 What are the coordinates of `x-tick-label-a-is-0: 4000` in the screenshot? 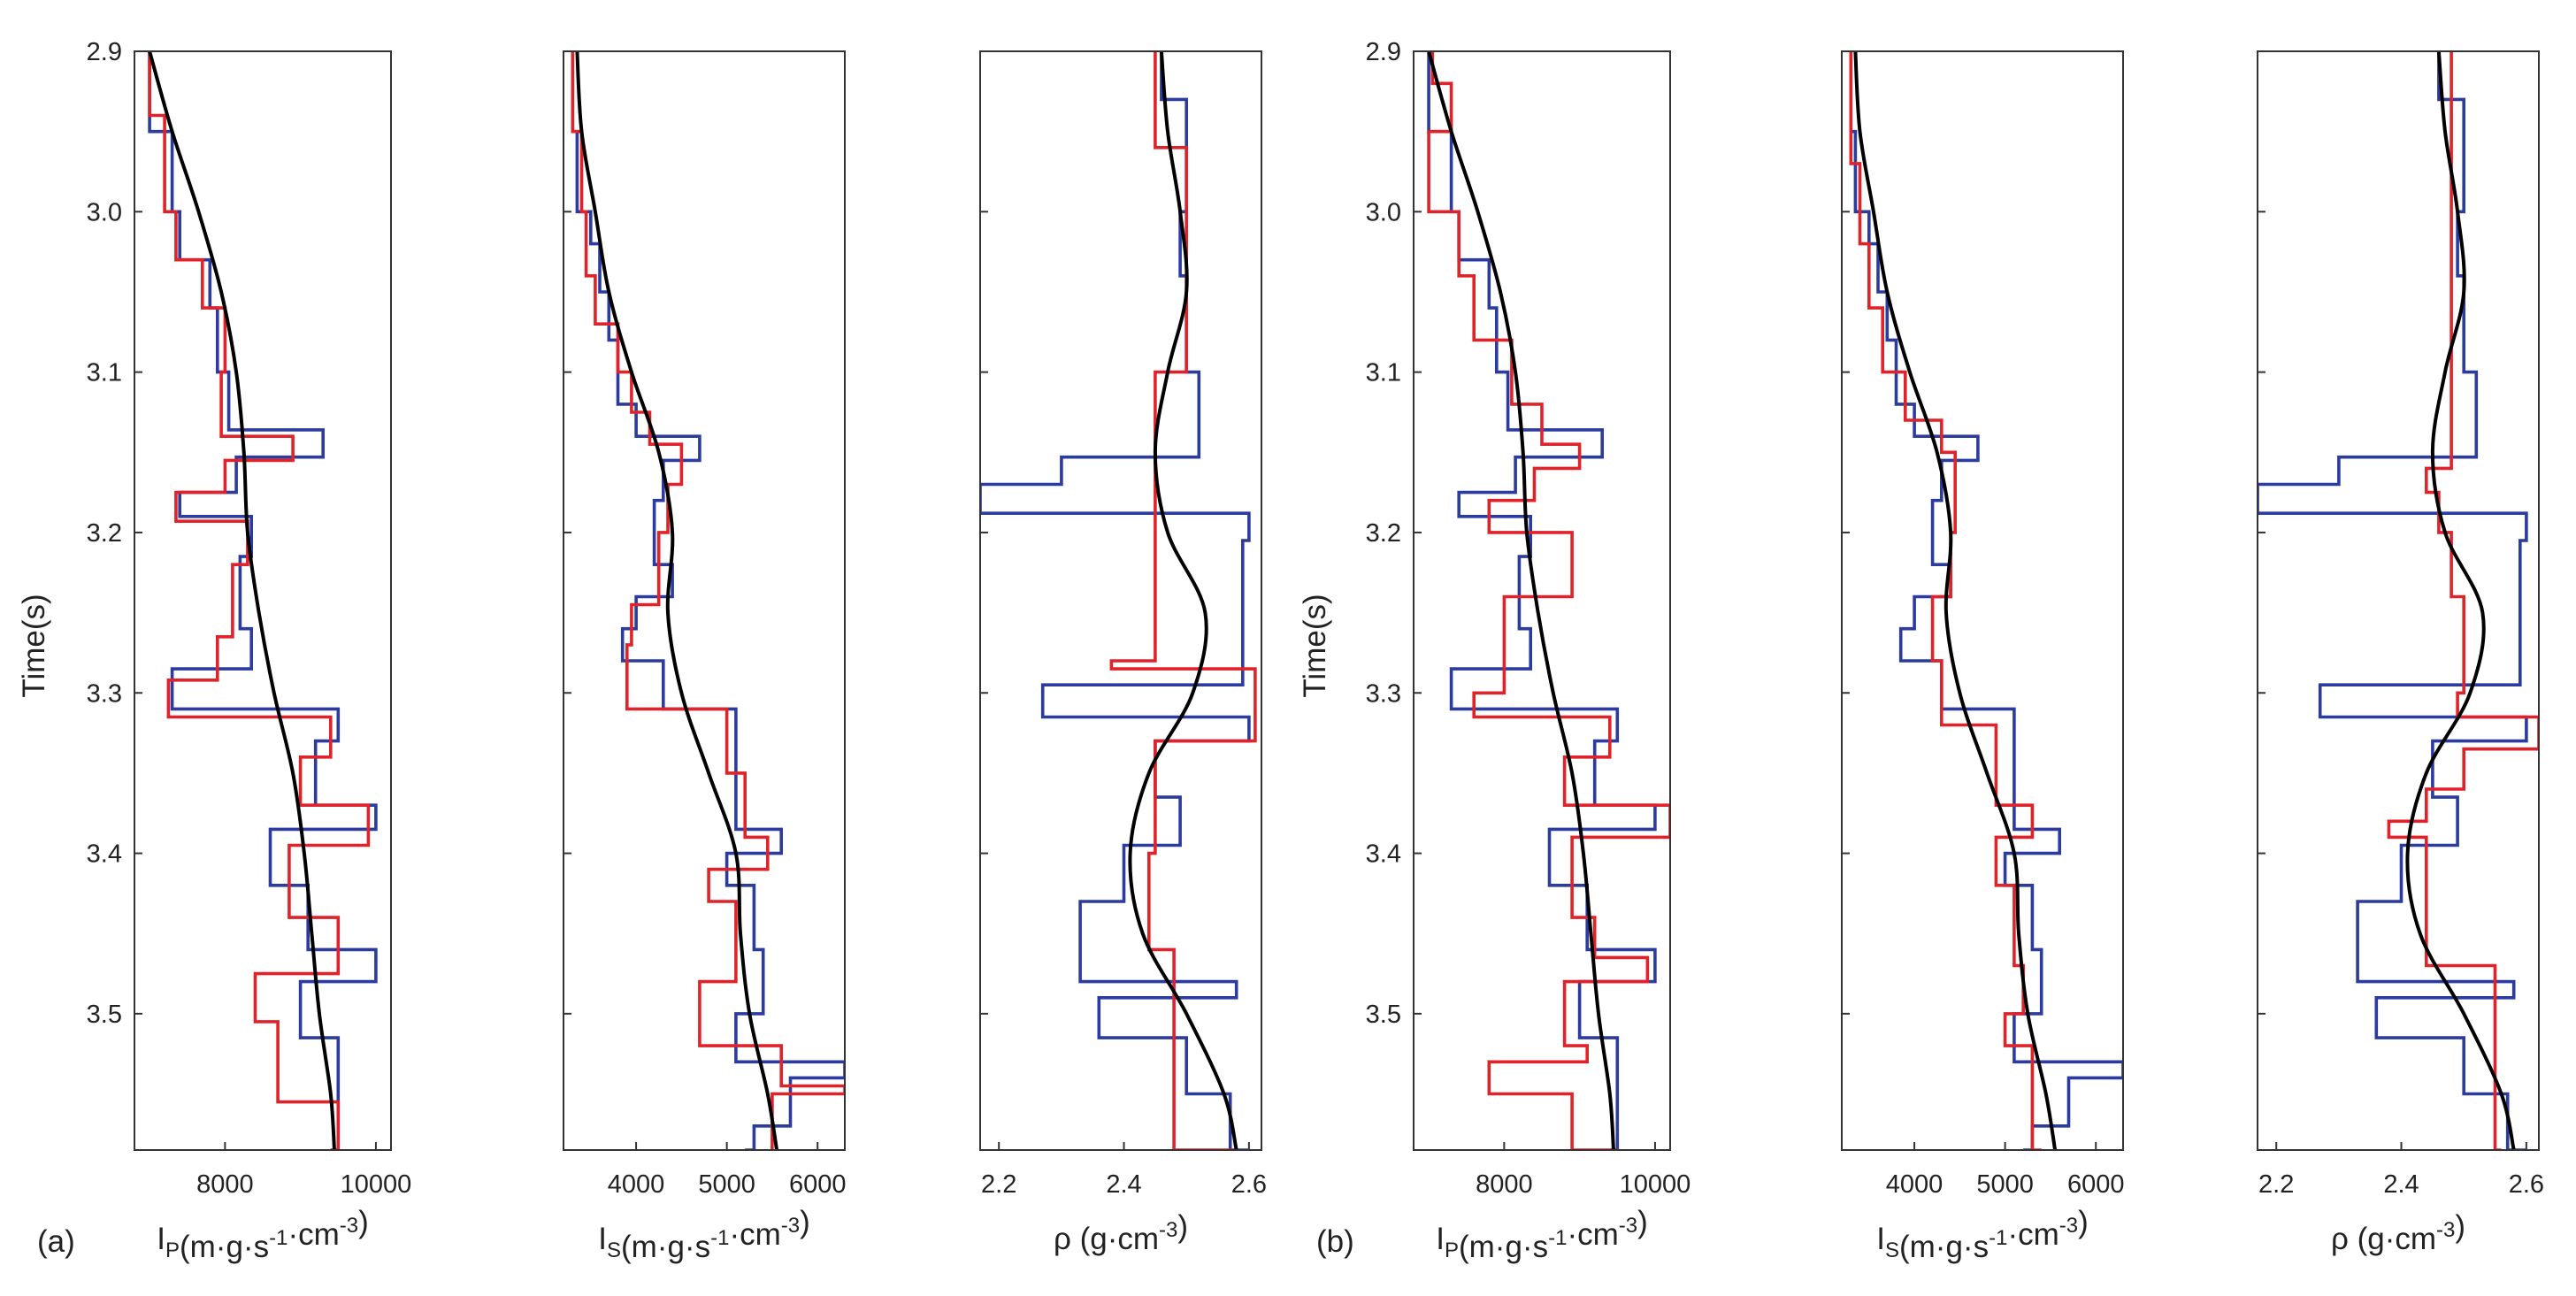 It's located at (636, 1185).